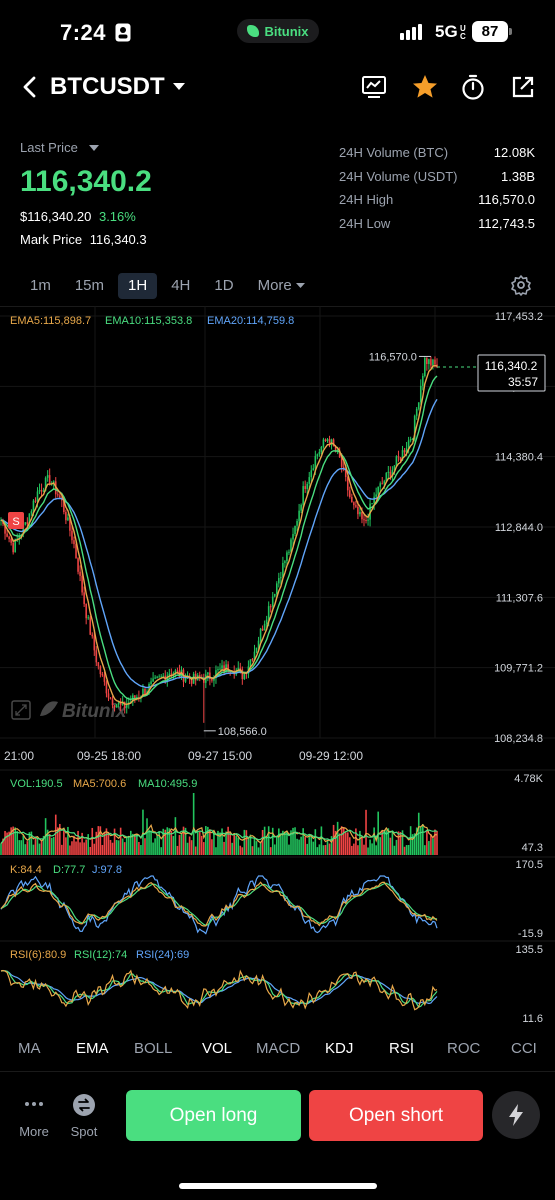  What do you see at coordinates (99, 784) in the screenshot?
I see `ma5-legend: MA5:700.6` at bounding box center [99, 784].